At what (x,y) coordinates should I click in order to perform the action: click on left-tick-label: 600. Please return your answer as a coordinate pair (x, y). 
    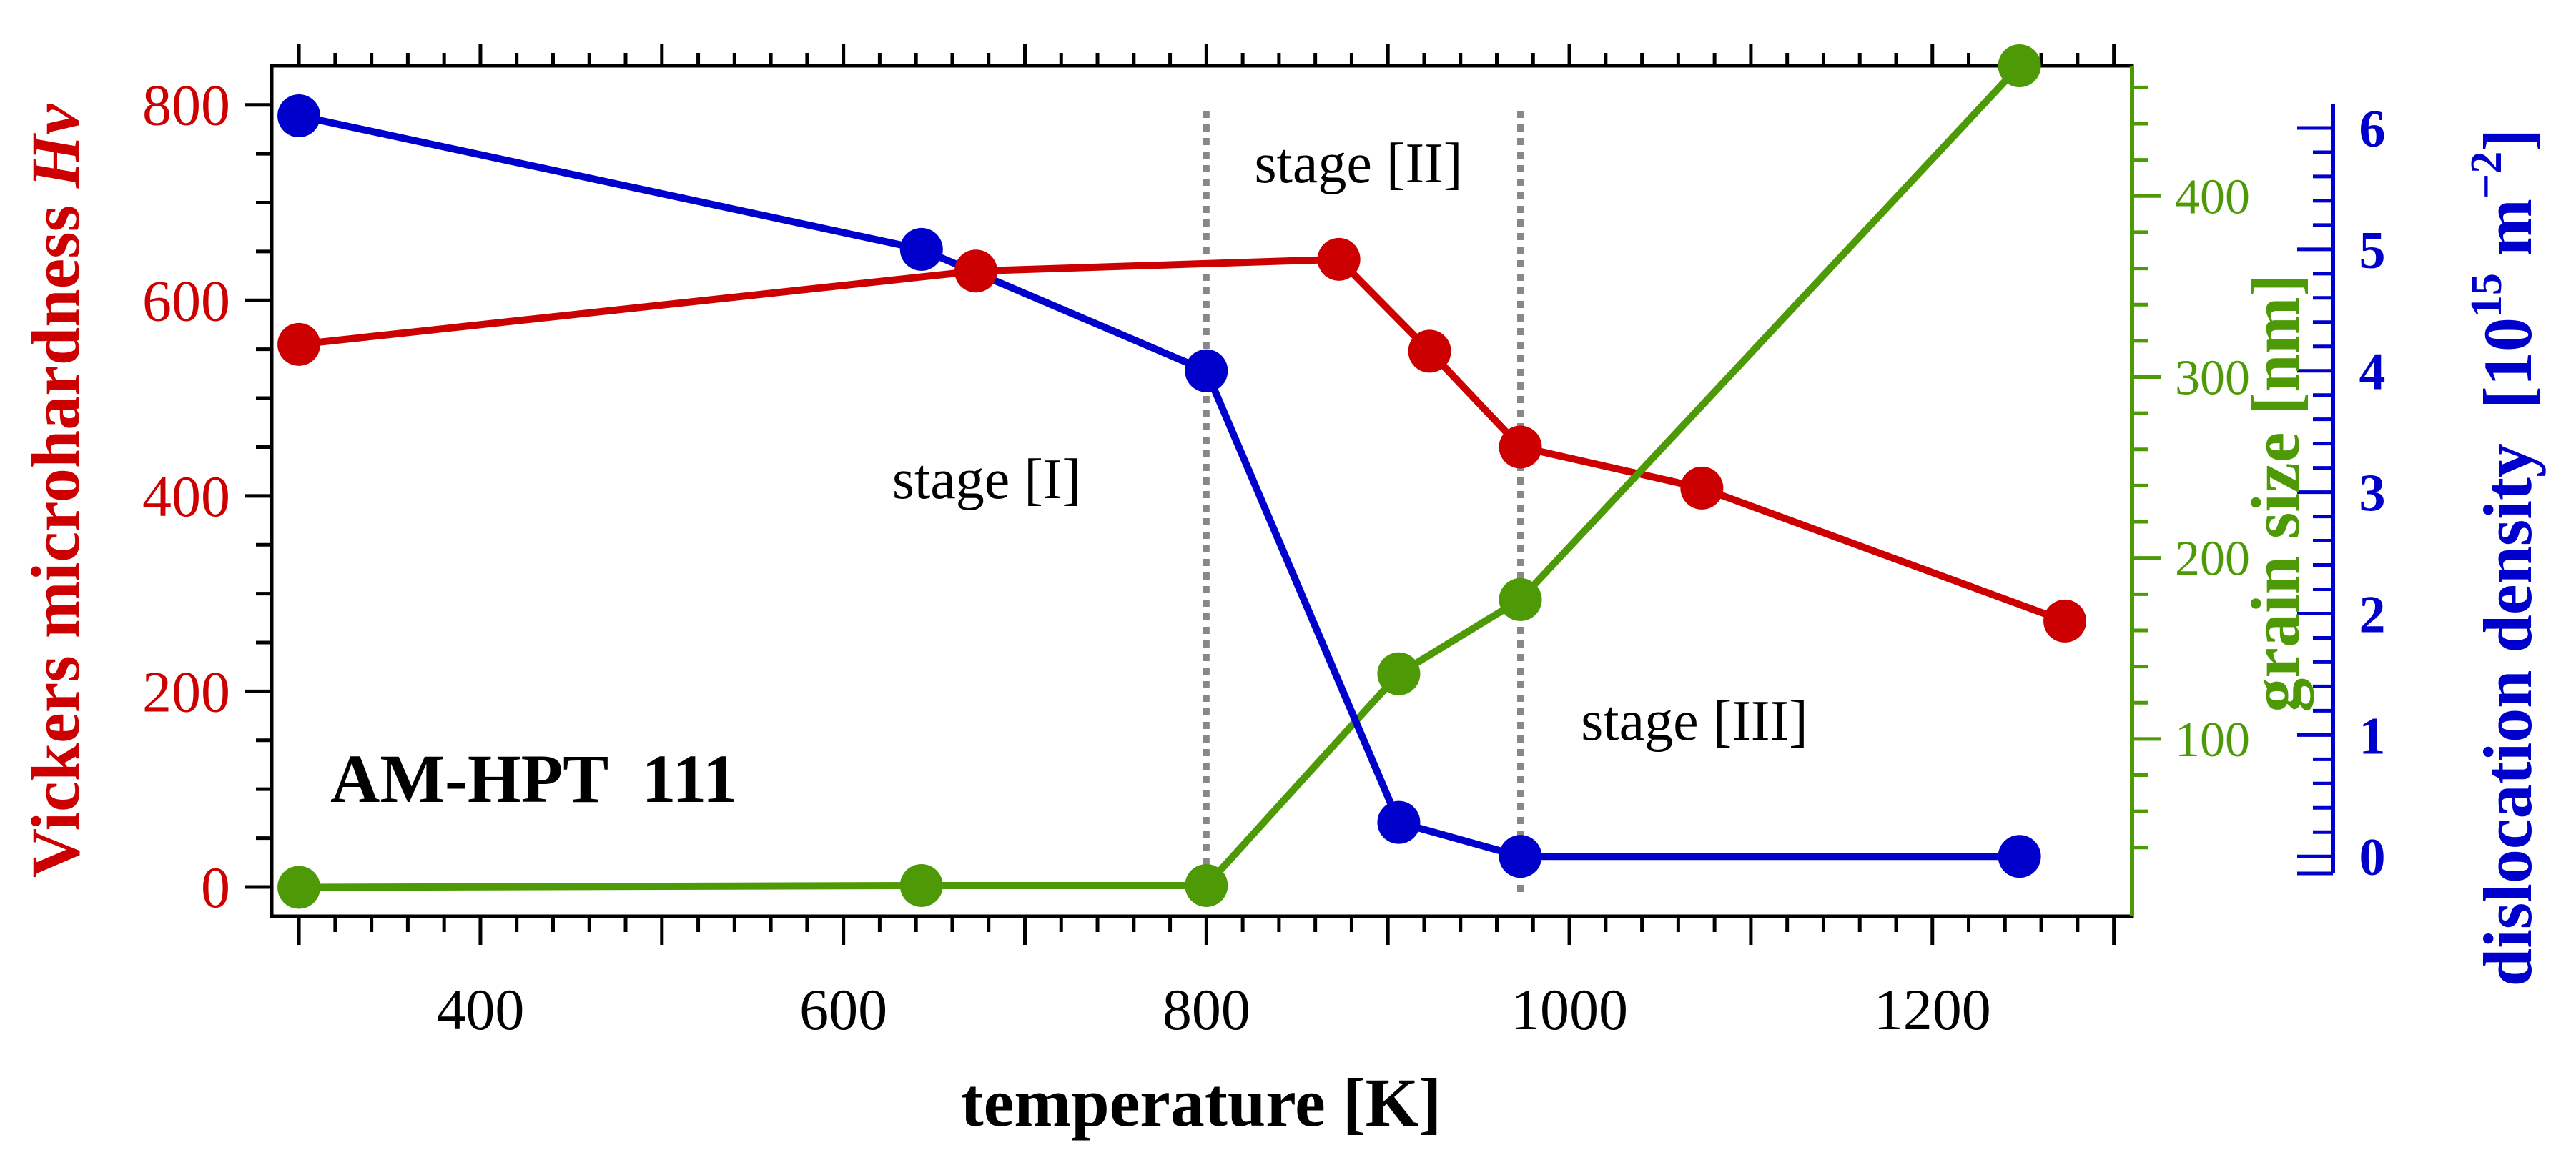
    Looking at the image, I should click on (186, 300).